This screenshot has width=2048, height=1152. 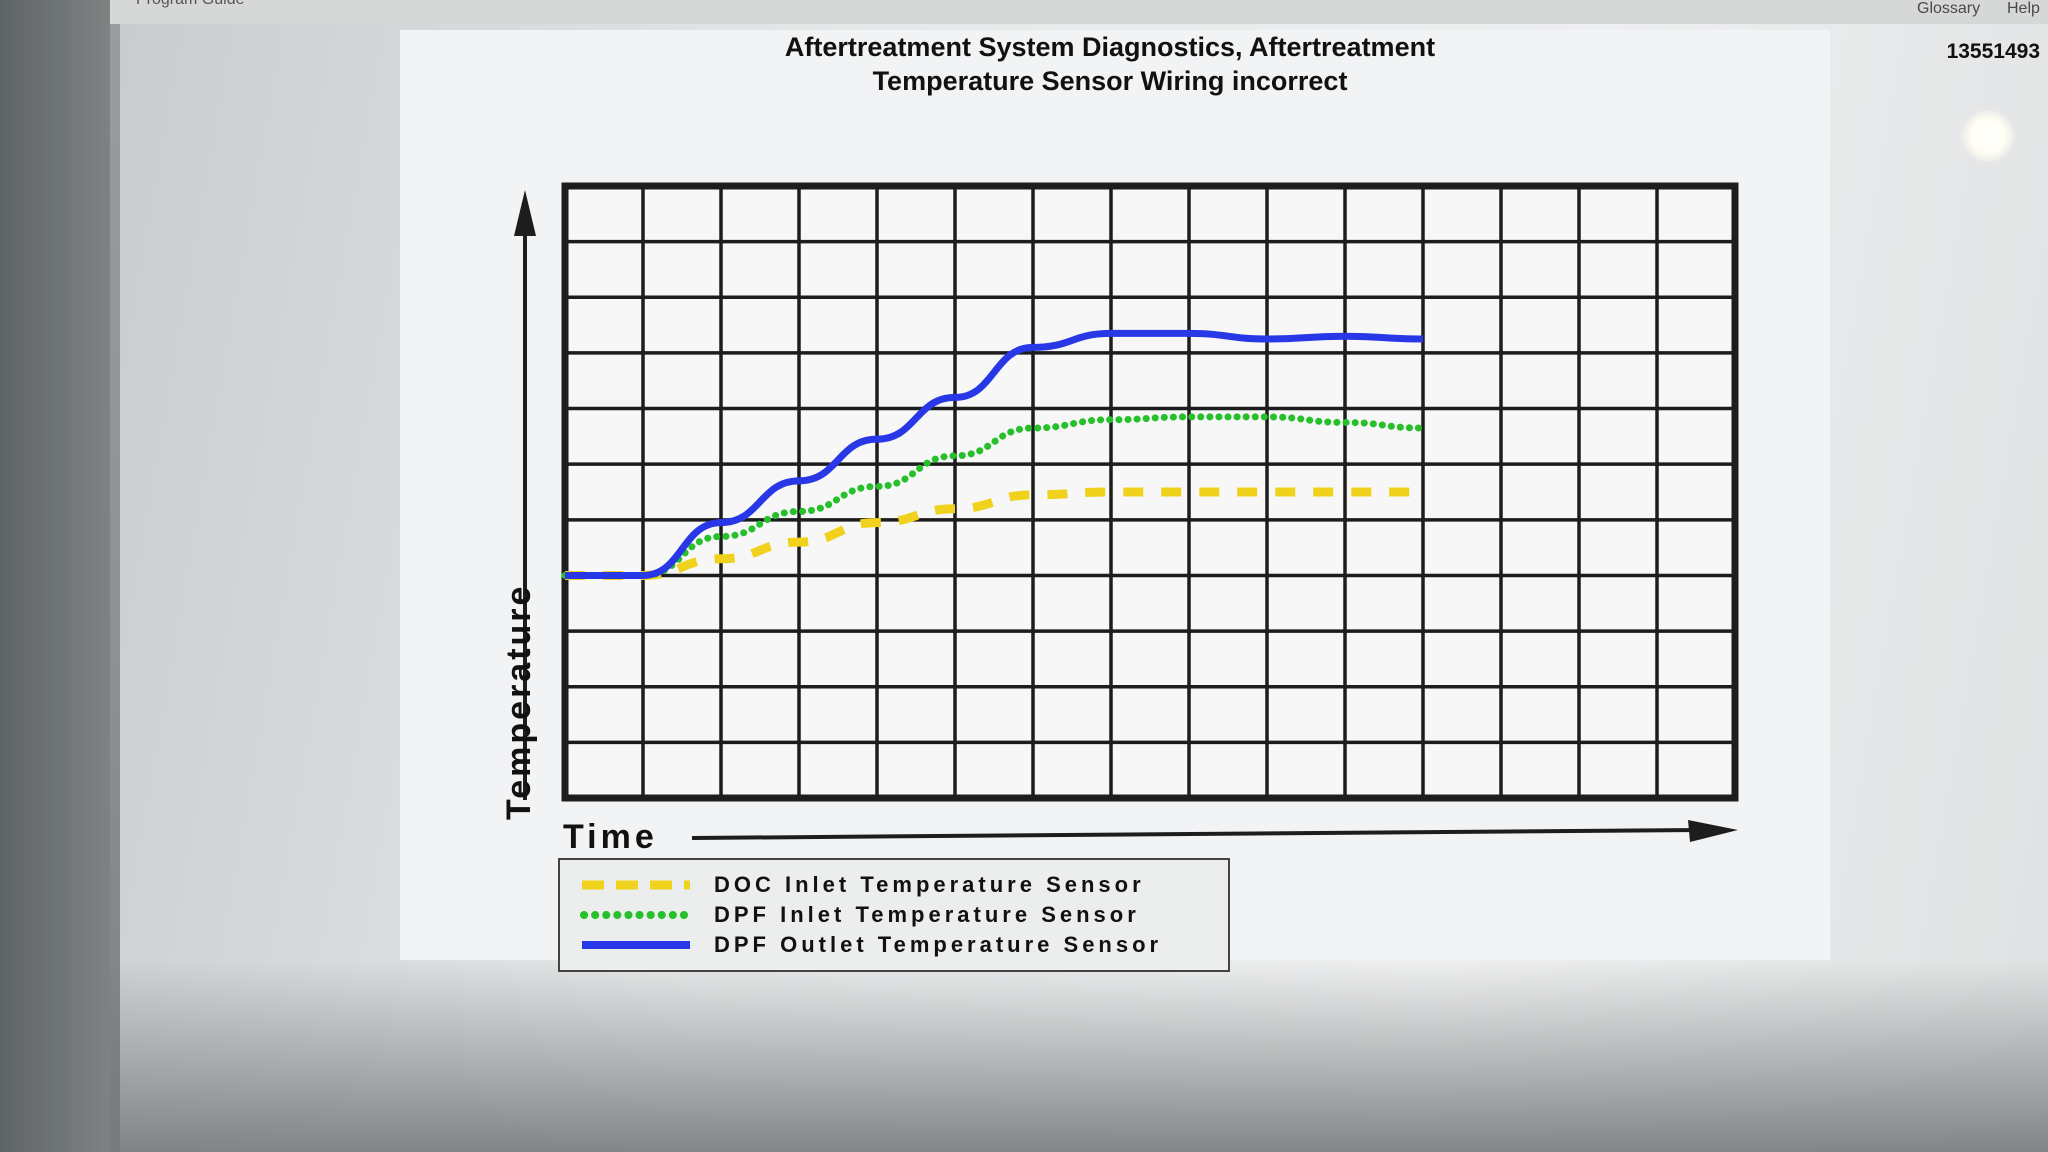 What do you see at coordinates (929, 884) in the screenshot?
I see `legend-label-doc-inlet: DOC Inlet Temperature Sensor` at bounding box center [929, 884].